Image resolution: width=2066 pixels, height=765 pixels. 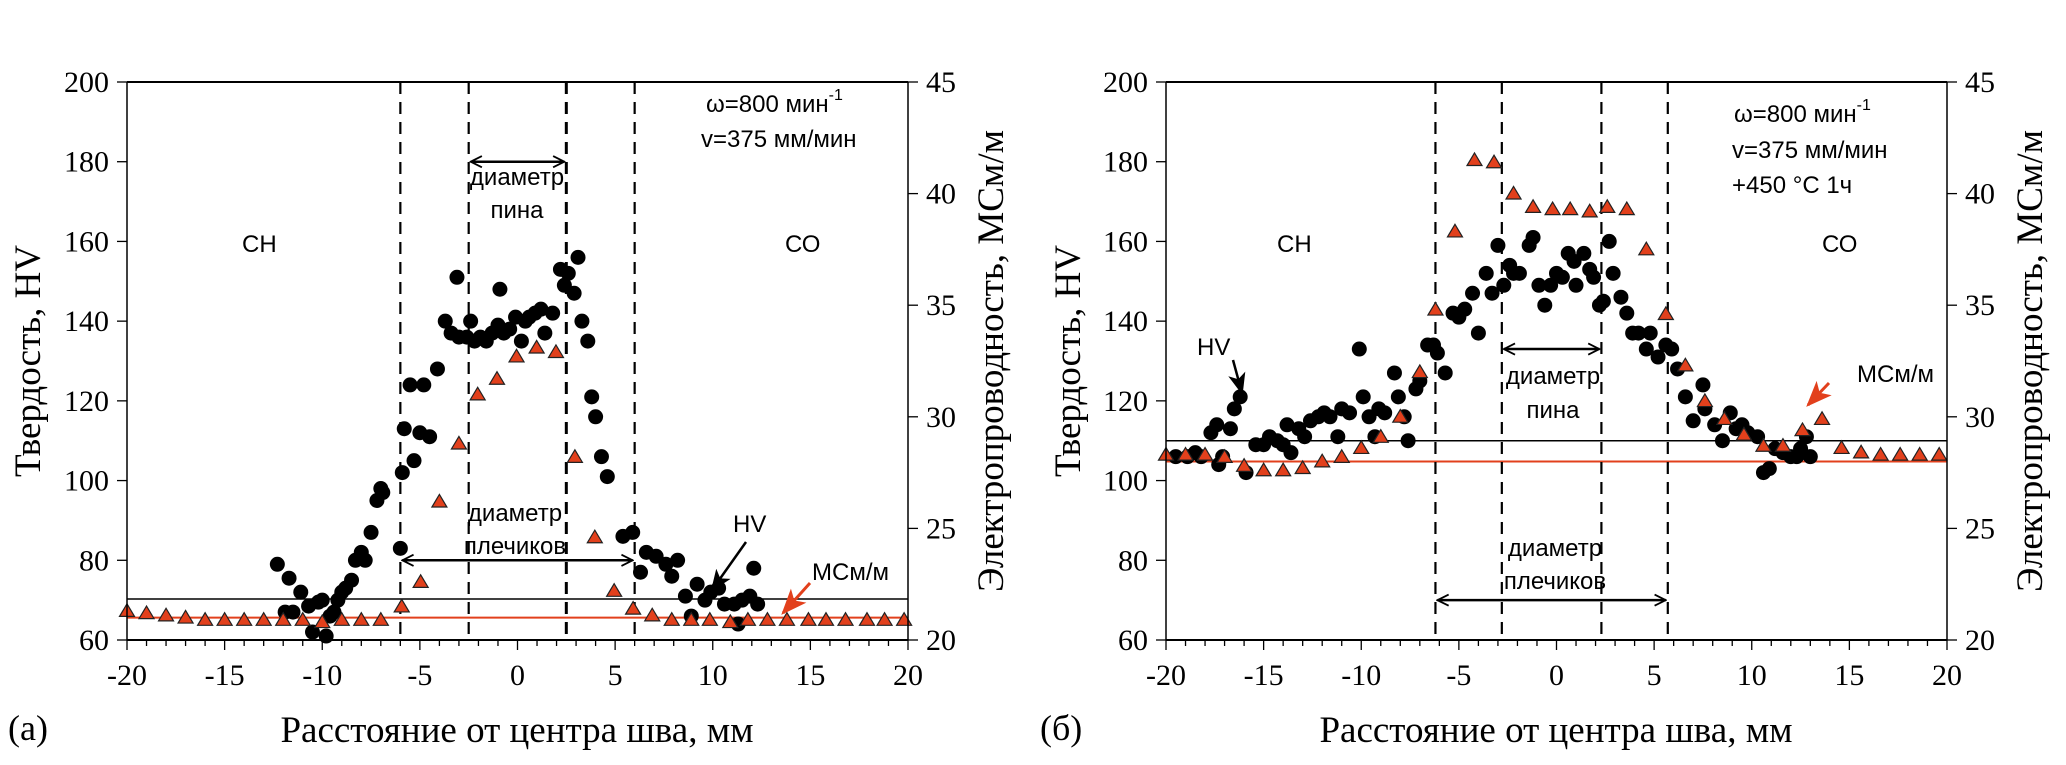 I want to click on y2-axis-title-a: Электропроводность, МСм/м, so click(x=991, y=361).